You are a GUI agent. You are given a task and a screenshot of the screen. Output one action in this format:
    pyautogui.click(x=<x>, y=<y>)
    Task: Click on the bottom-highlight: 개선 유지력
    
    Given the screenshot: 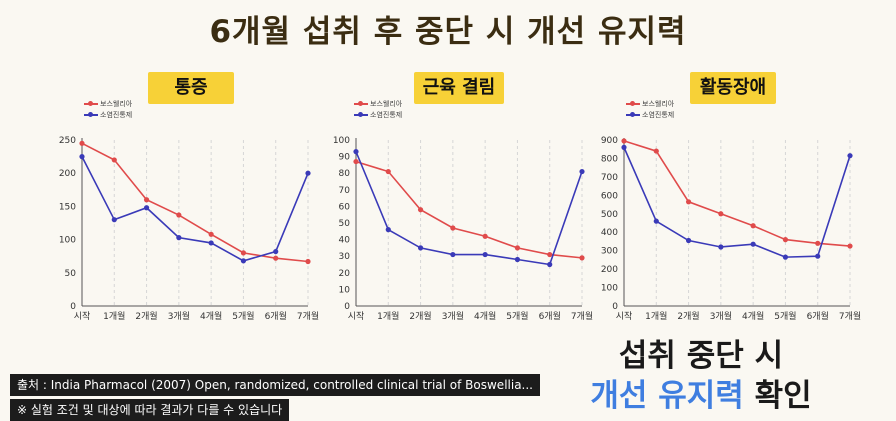 What is the action you would take?
    pyautogui.click(x=667, y=396)
    